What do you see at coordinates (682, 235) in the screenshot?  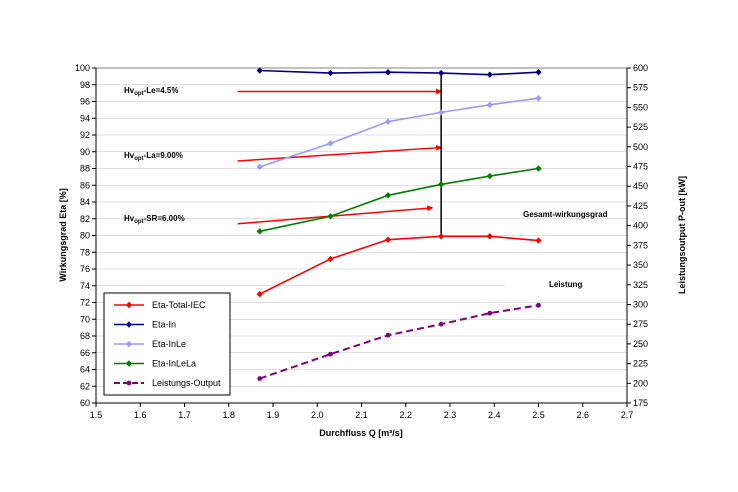 I see `y-axis-title-right: Leistungsoutput P-out [kW]` at bounding box center [682, 235].